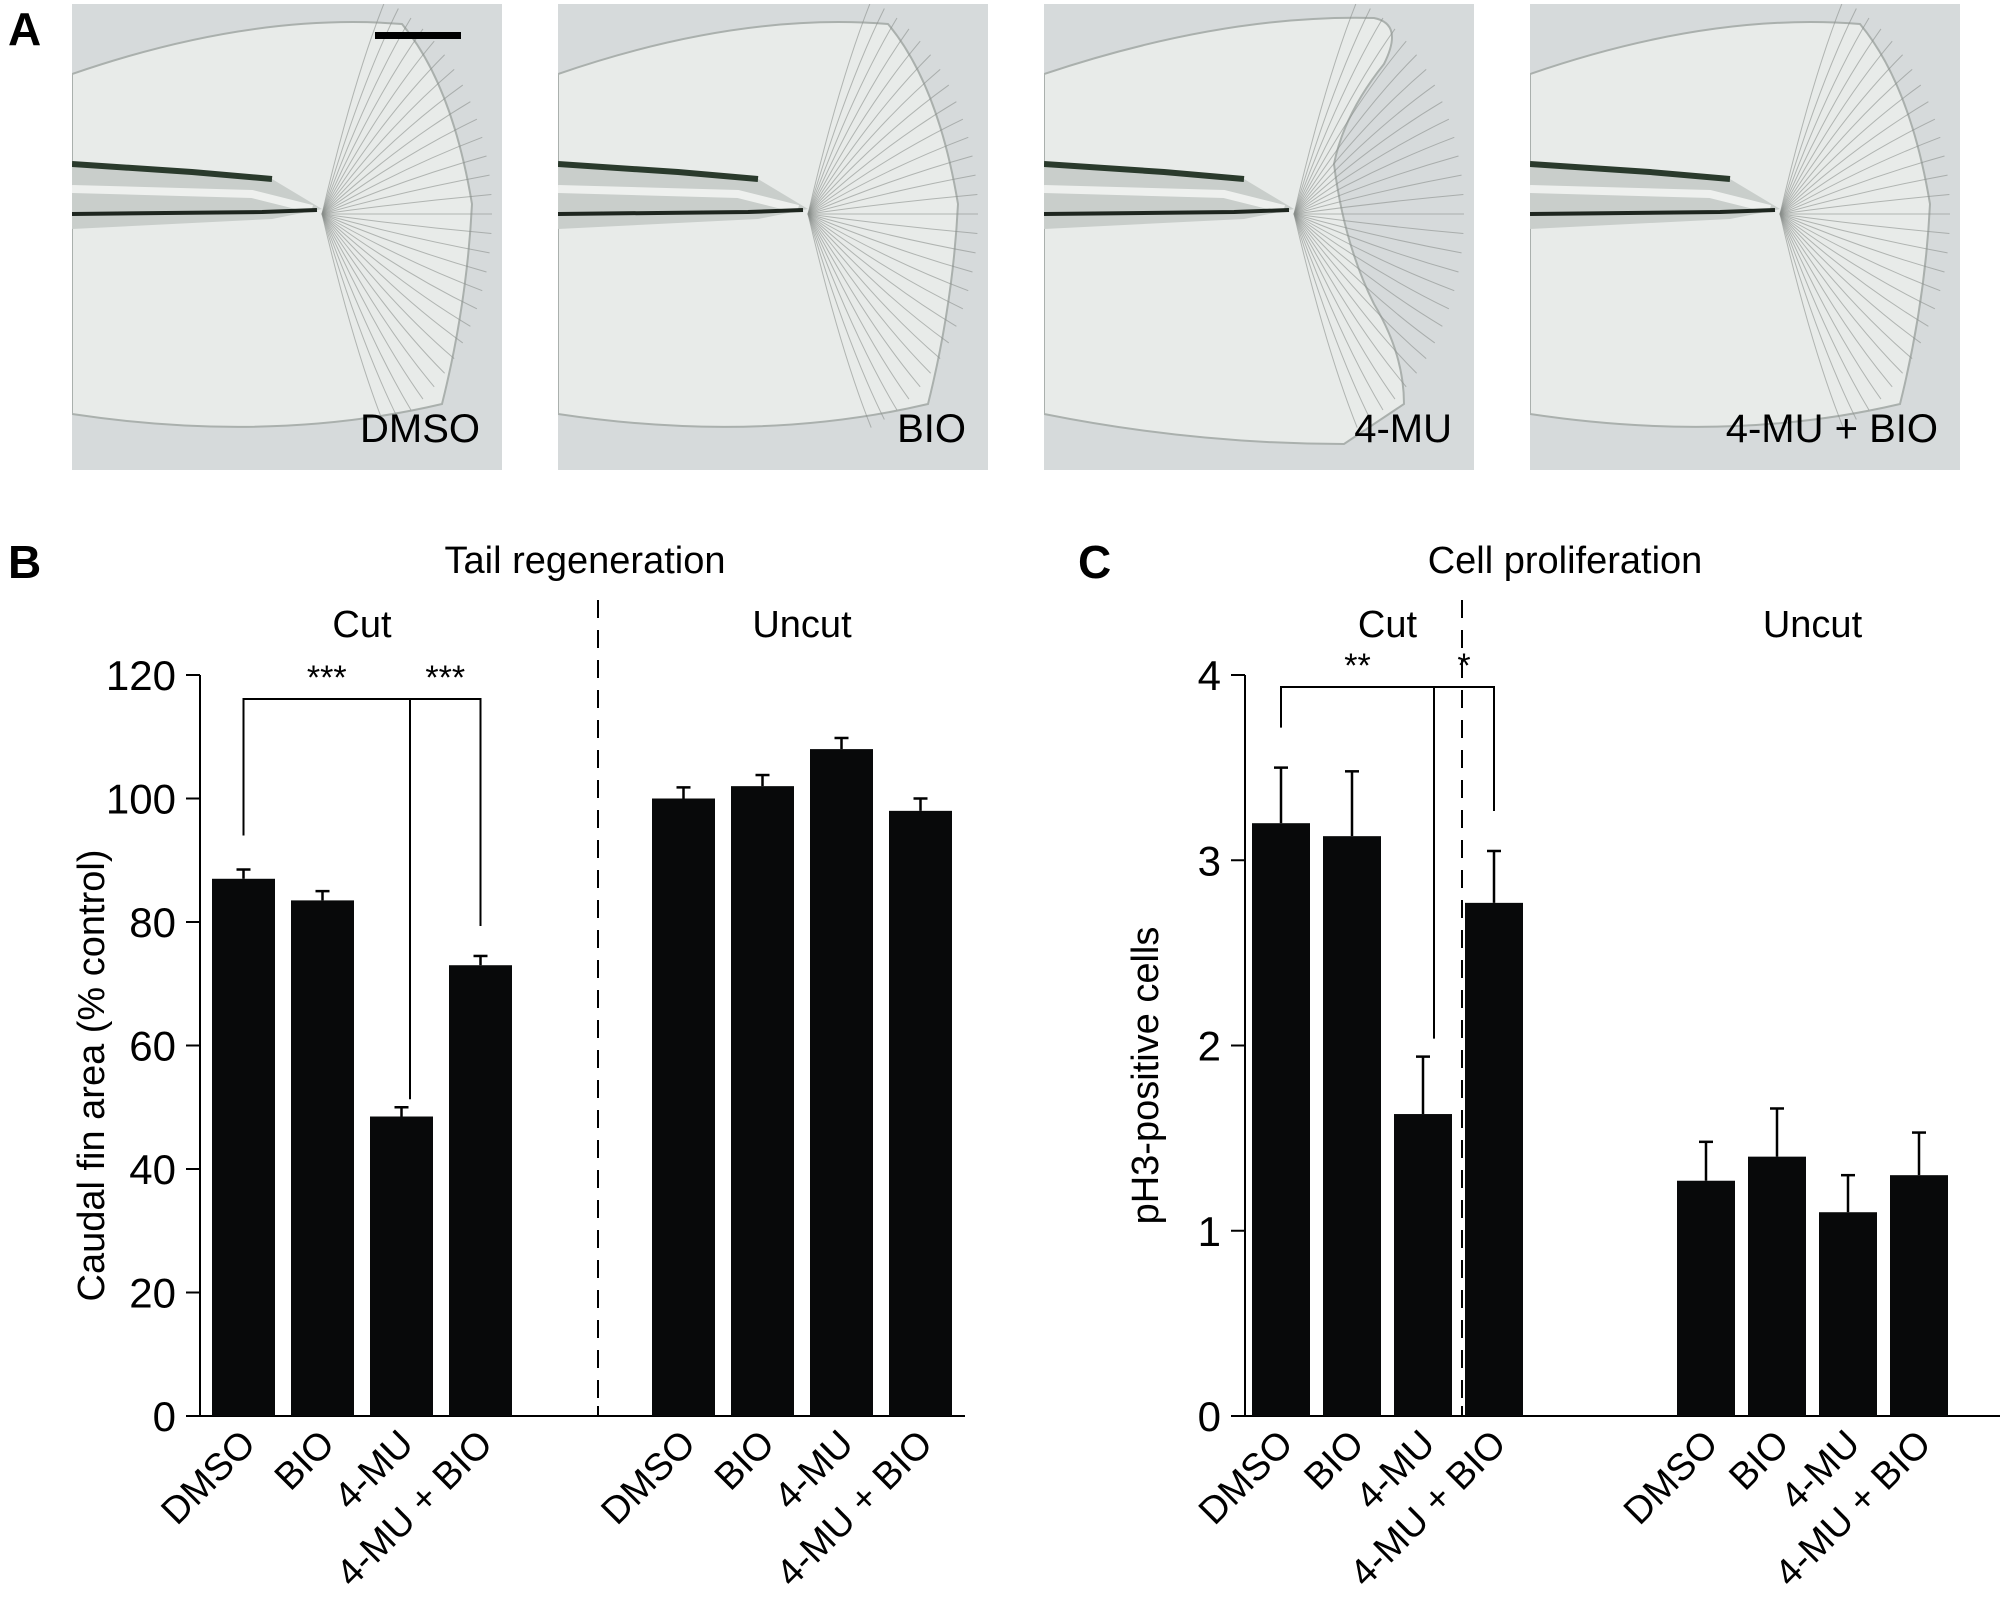 The height and width of the screenshot is (1619, 2000). Describe the element at coordinates (152, 1046) in the screenshot. I see `y-tick-label: 60` at that location.